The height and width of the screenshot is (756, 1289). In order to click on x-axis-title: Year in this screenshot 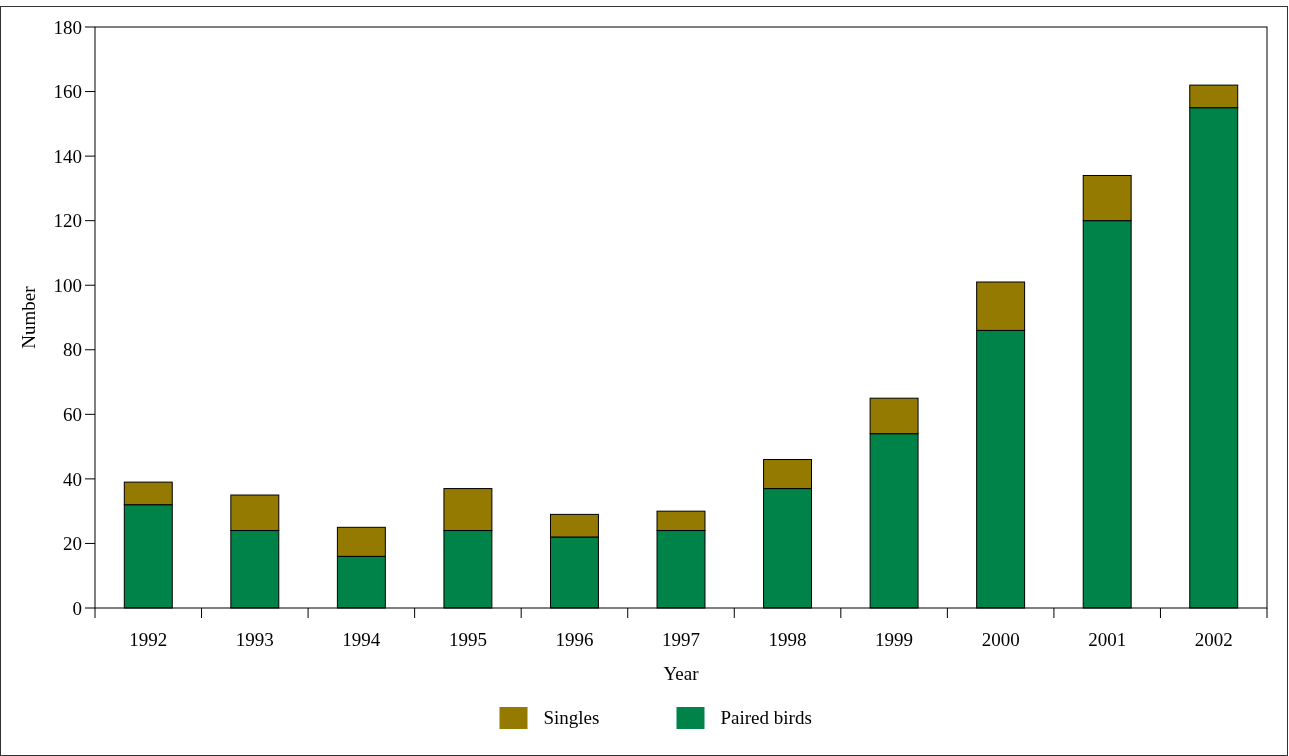, I will do `click(681, 673)`.